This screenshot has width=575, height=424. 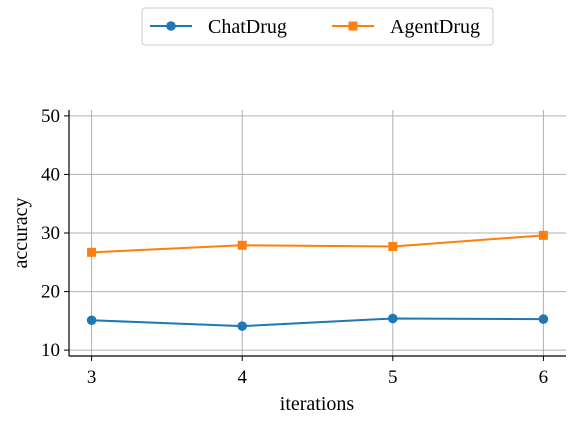 I want to click on x-axis-label: iterations, so click(x=317, y=404).